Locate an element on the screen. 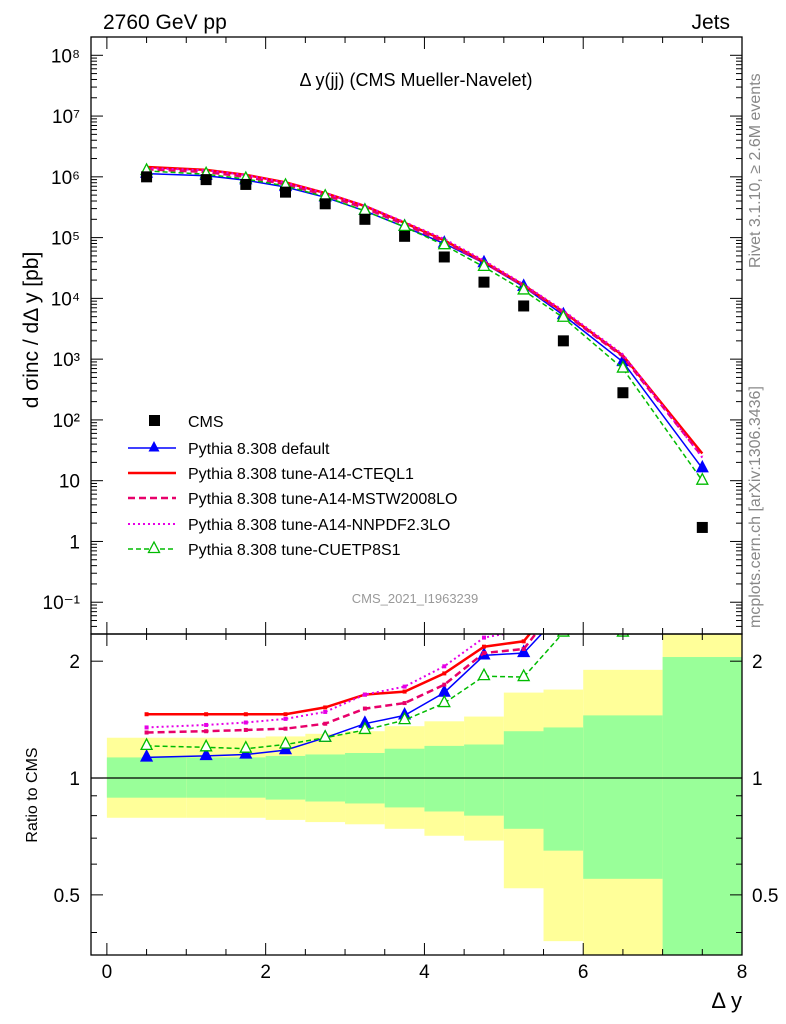 This screenshot has width=786, height=1024. analysis-watermark: CMS_2021_I1963239 is located at coordinates (415, 598).